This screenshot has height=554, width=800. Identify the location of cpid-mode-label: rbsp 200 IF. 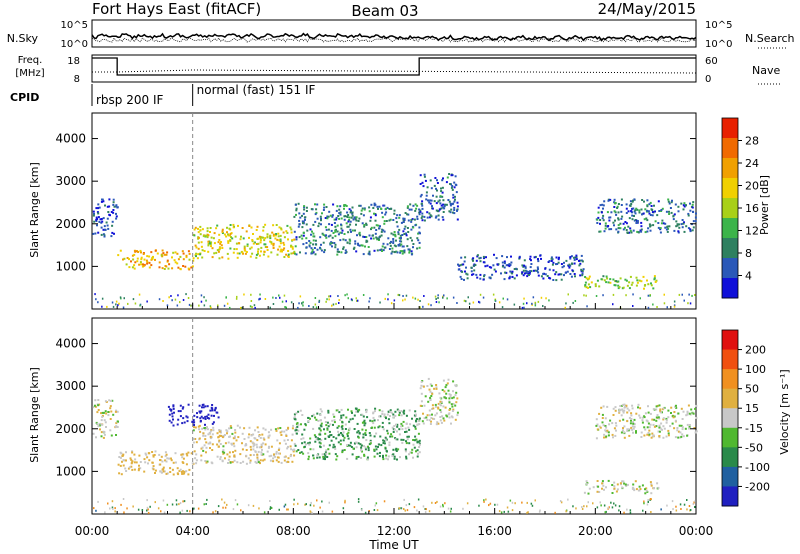
(129, 100).